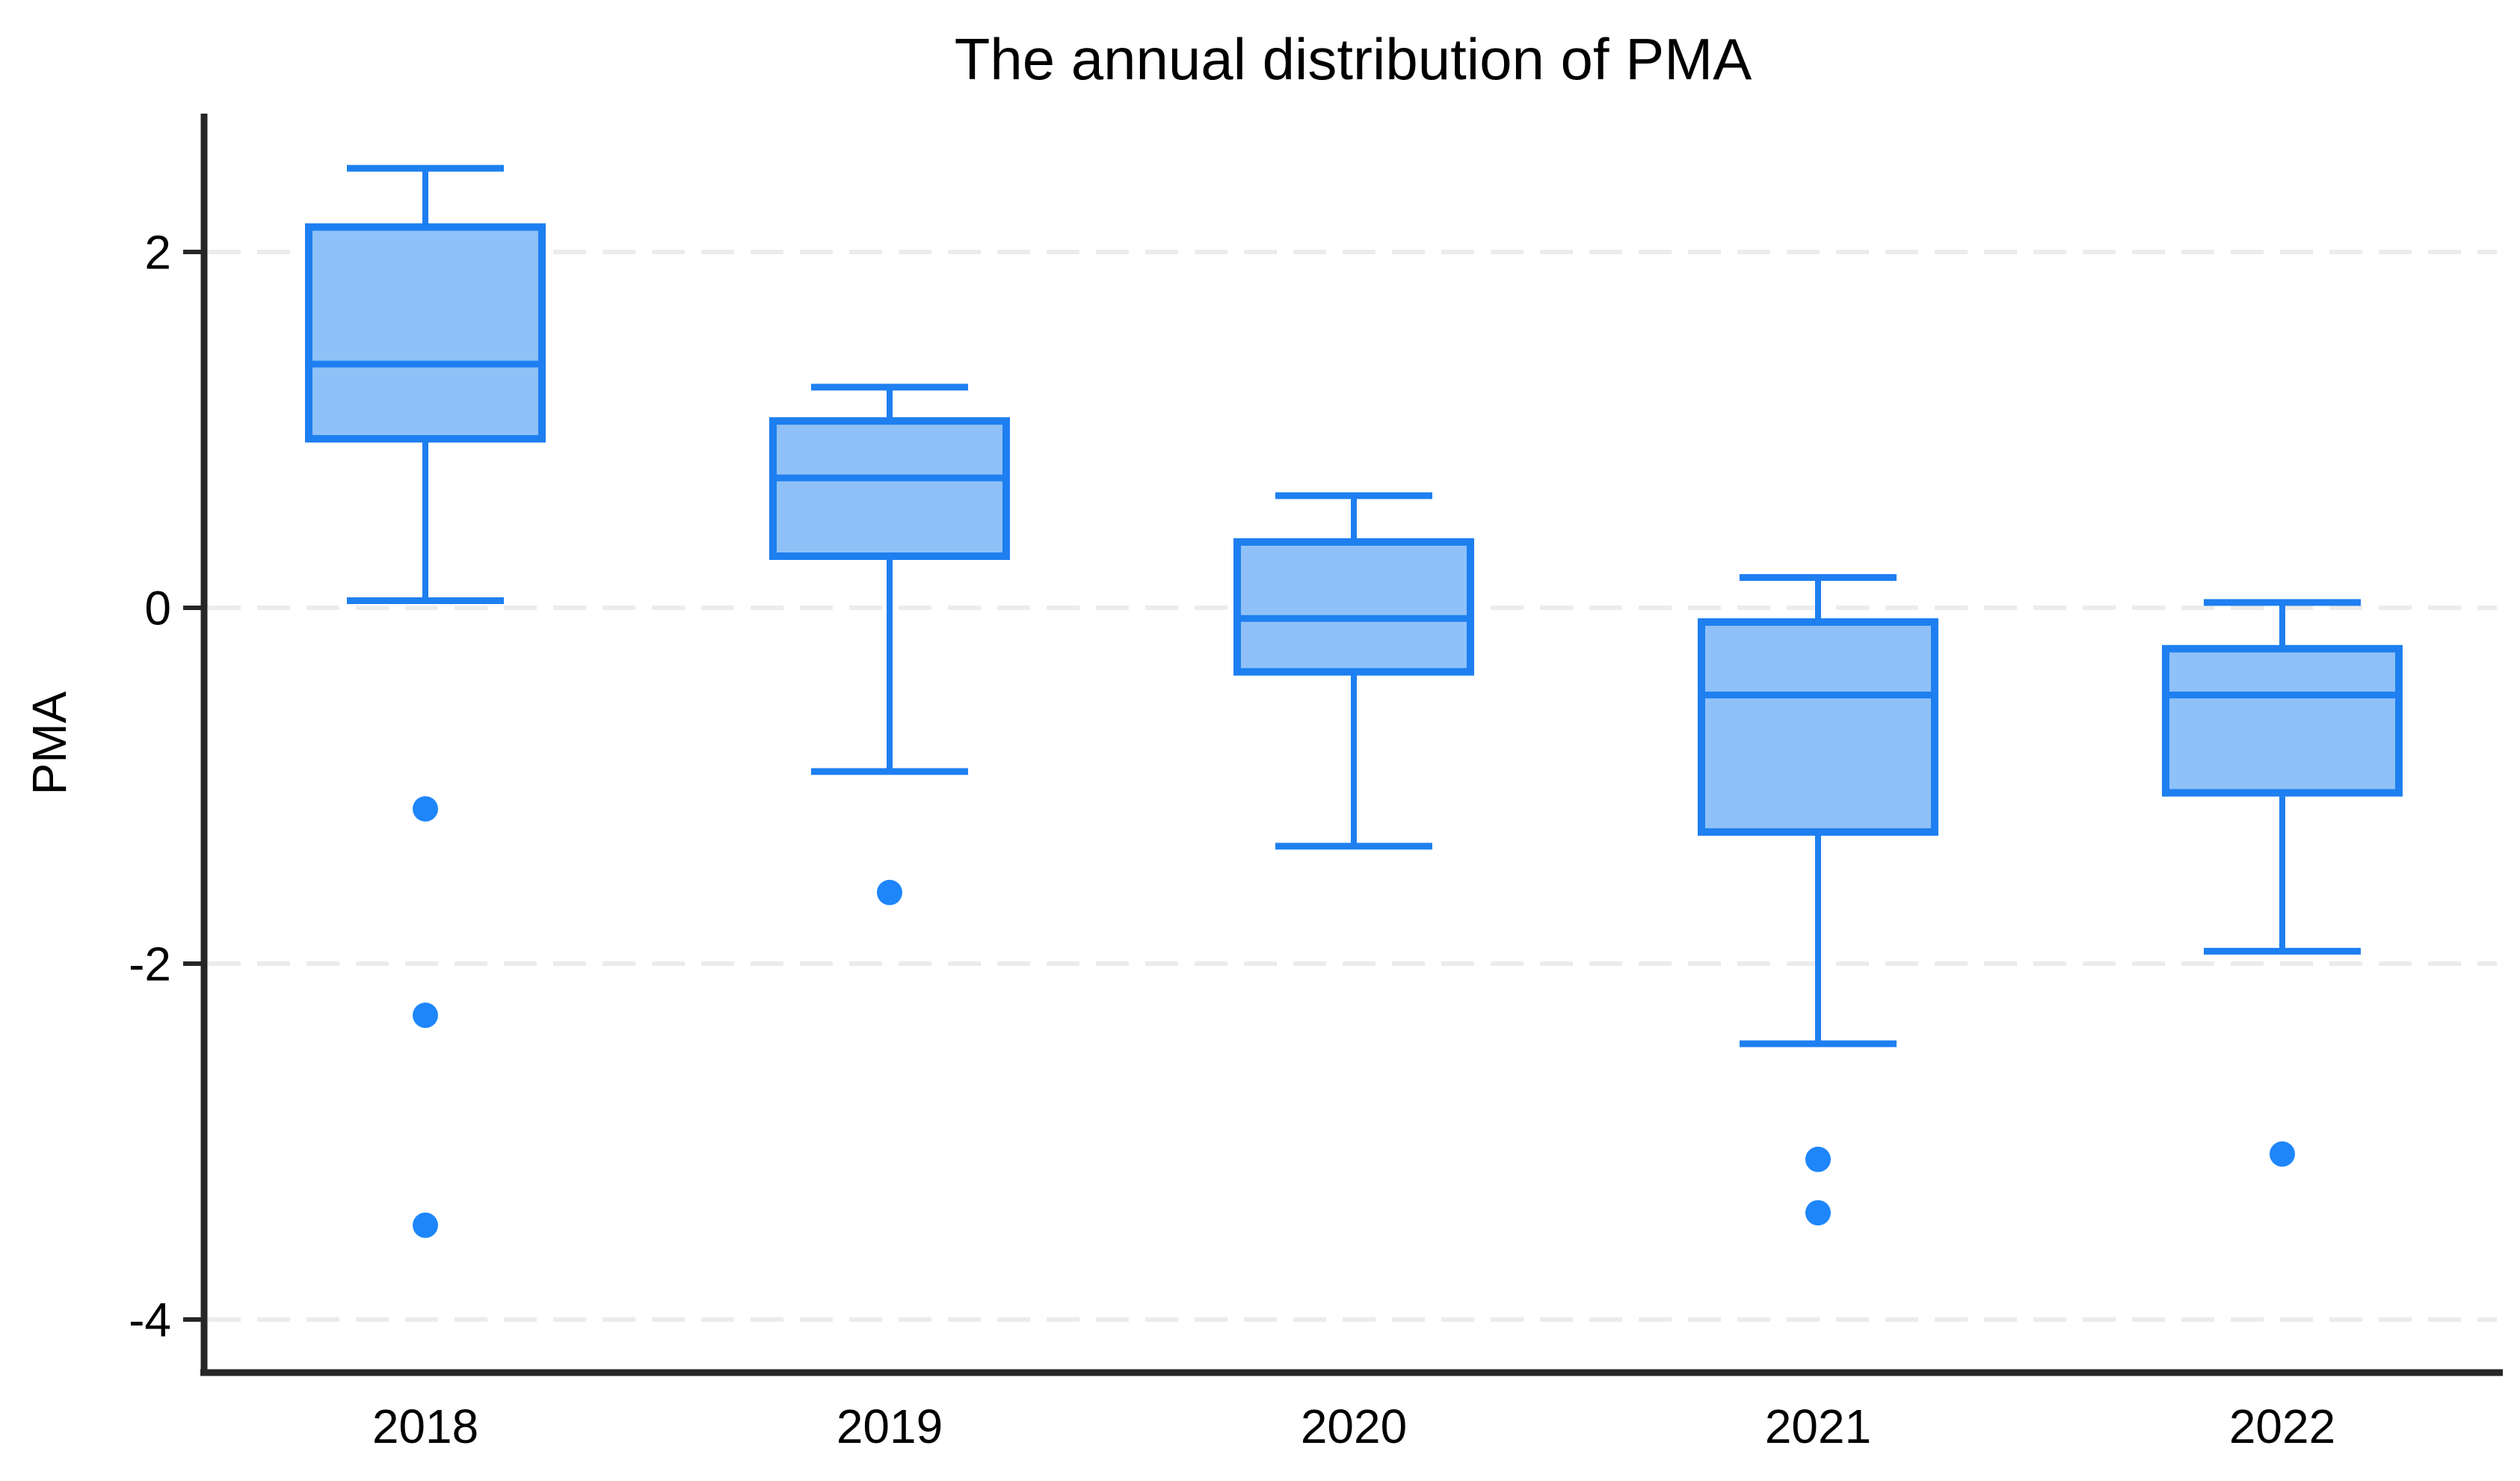 The width and height of the screenshot is (2520, 1481). I want to click on x-tick-label: 2020, so click(1354, 1426).